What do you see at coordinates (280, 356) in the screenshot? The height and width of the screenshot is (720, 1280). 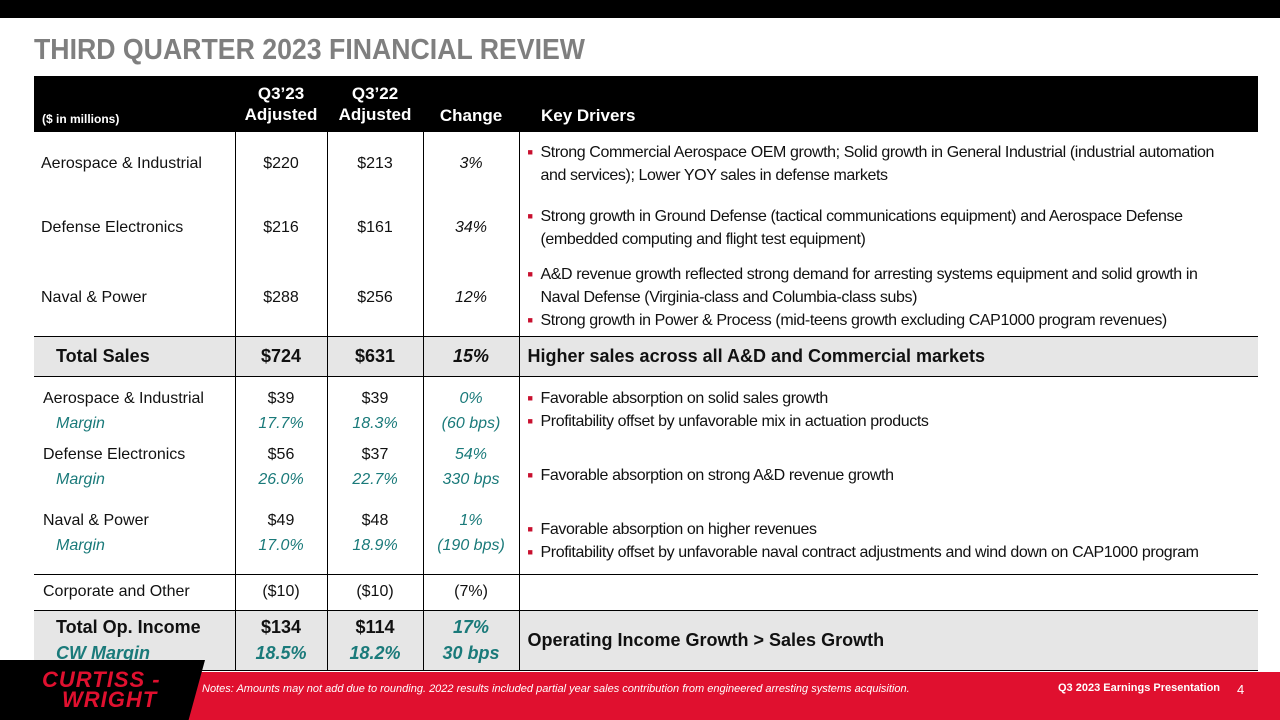 I see `total-sales-q3-23: $724` at bounding box center [280, 356].